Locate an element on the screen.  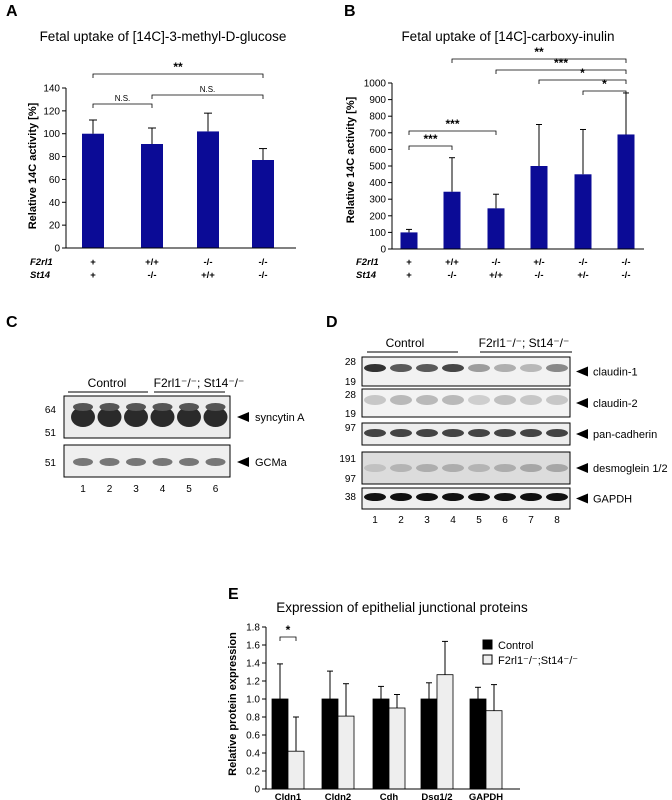
blot-label: pan-cadherin is located at coordinates (625, 435).